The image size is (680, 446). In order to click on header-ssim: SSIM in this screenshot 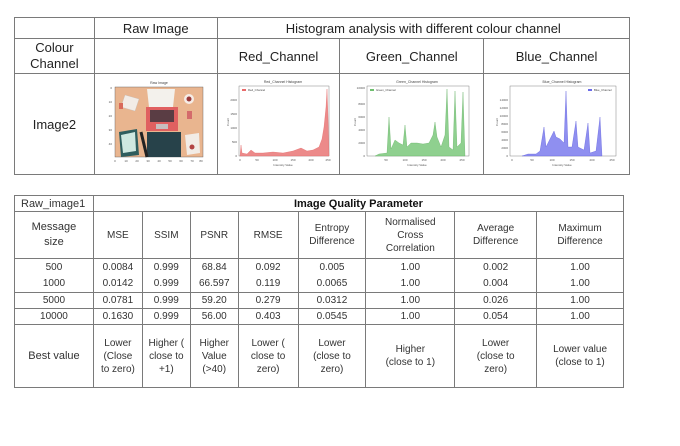, I will do `click(166, 235)`.